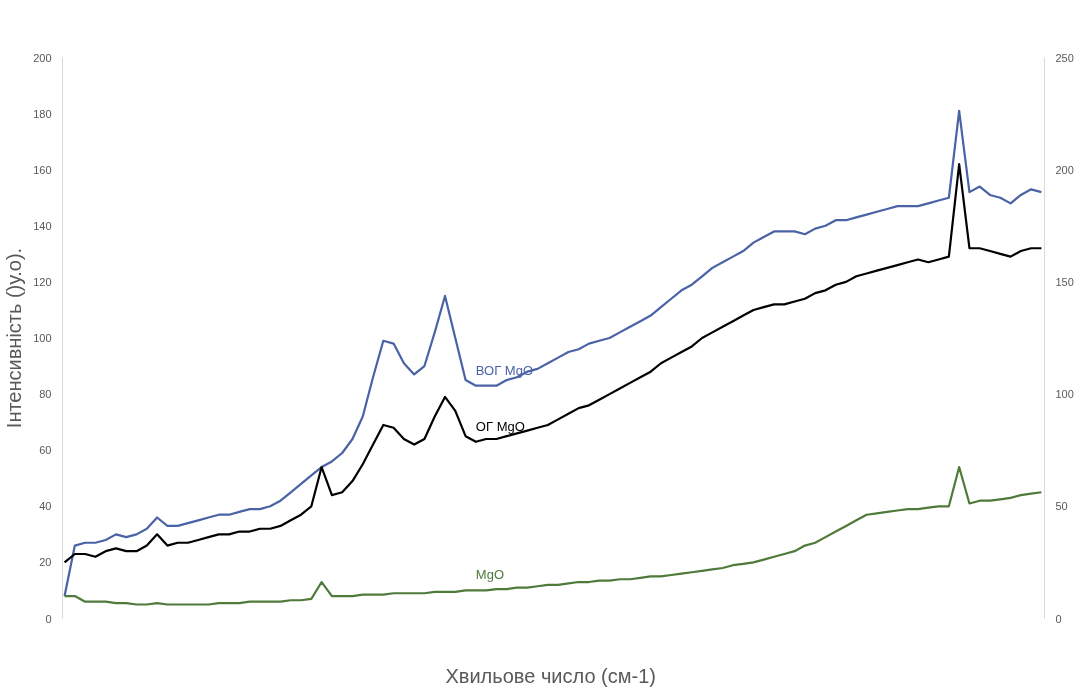 This screenshot has height=689, width=1076. I want to click on y2-tick-label: 50, so click(1061, 506).